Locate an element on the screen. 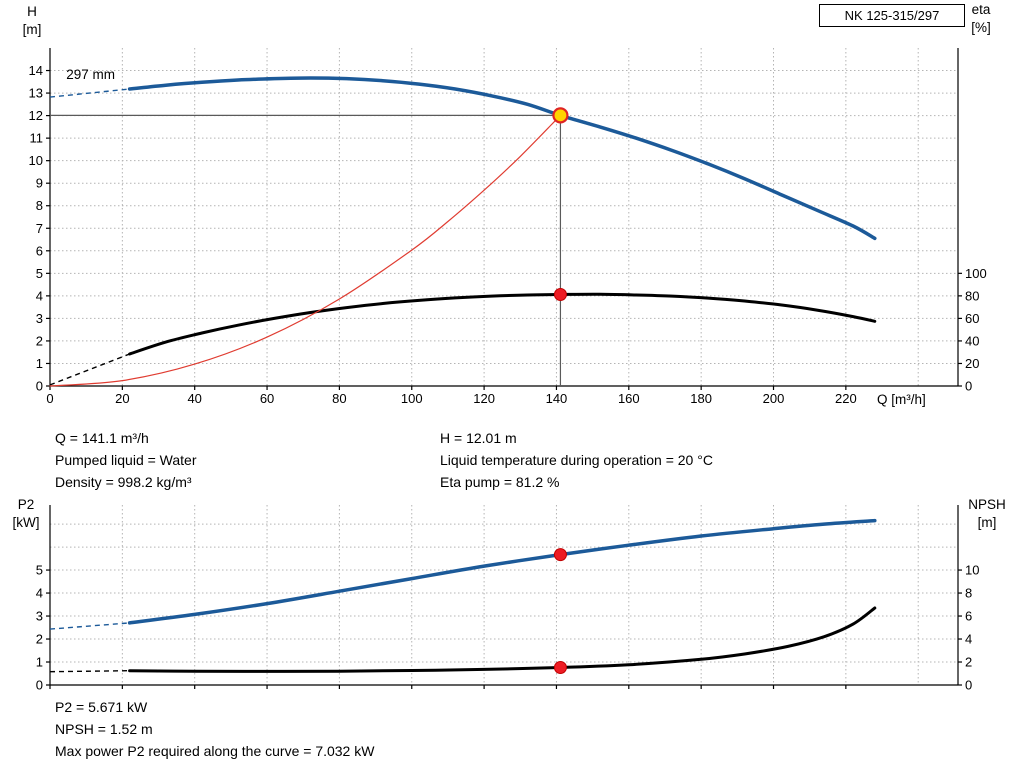 This screenshot has width=1024, height=781. axis-title-line: eta is located at coordinates (981, 9).